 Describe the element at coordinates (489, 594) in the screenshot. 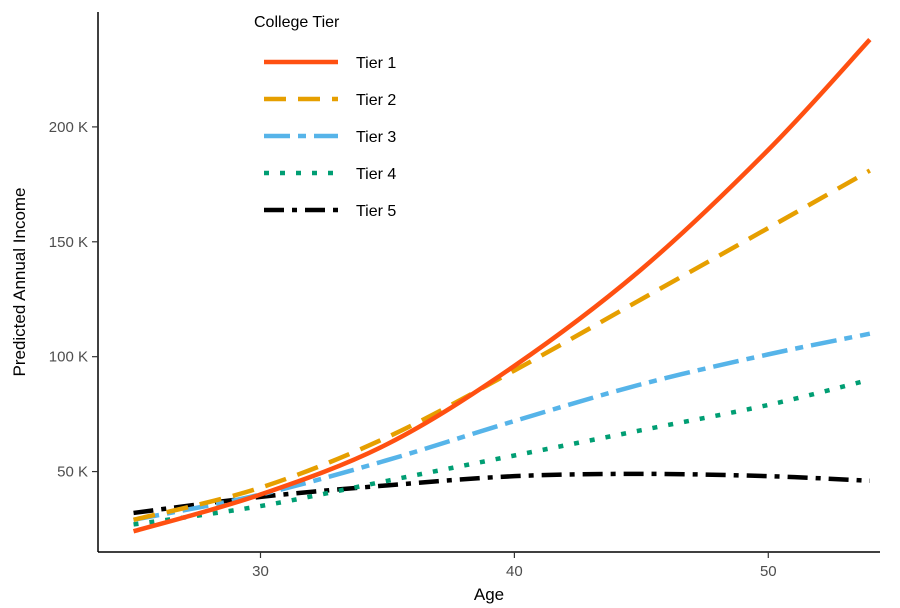

I see `x-axis-title: Age` at that location.